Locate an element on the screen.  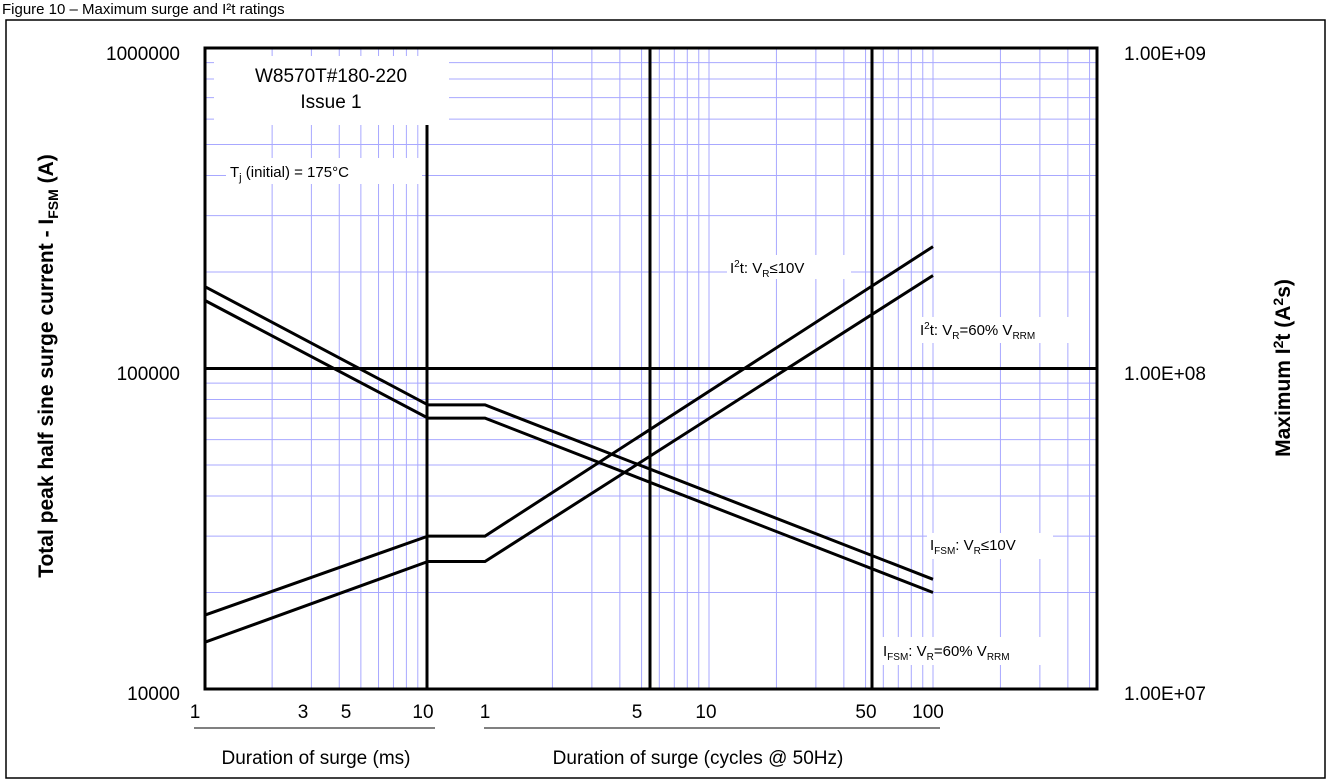
y-right-tick-top: 1.00E+09 is located at coordinates (1165, 54).